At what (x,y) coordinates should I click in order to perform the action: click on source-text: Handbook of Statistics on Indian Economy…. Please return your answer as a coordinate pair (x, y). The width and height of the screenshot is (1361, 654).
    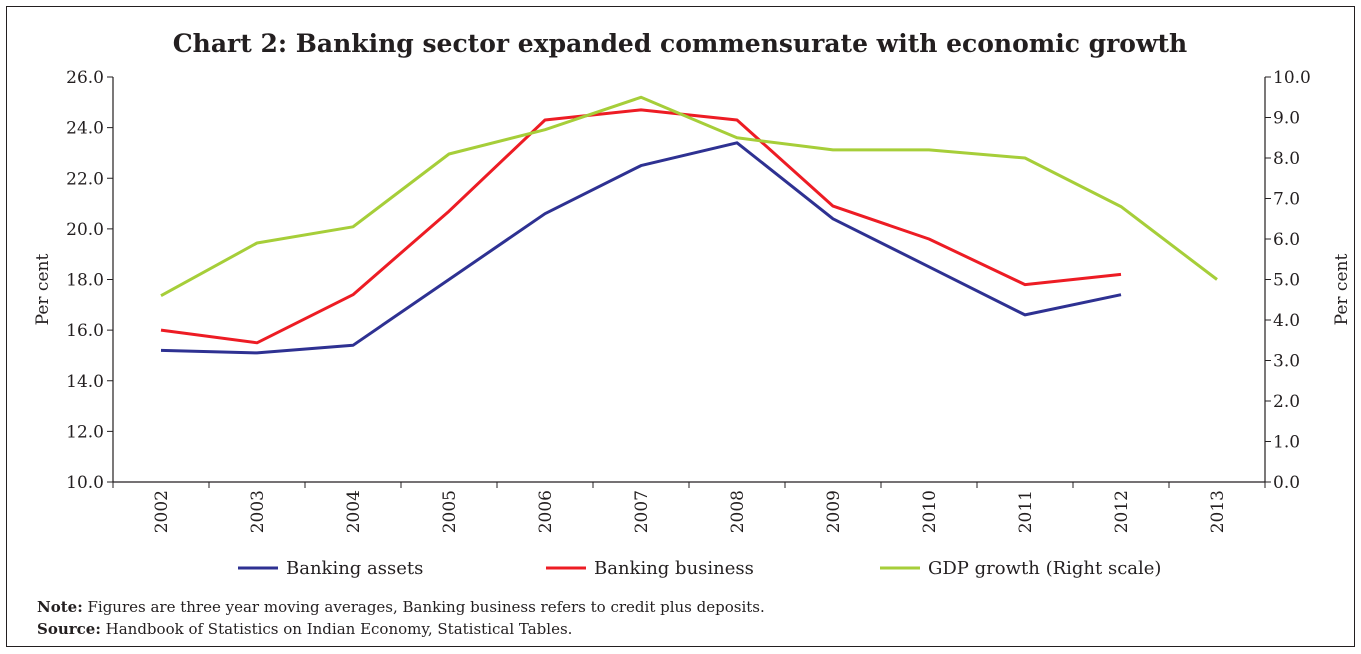
    Looking at the image, I should click on (336, 629).